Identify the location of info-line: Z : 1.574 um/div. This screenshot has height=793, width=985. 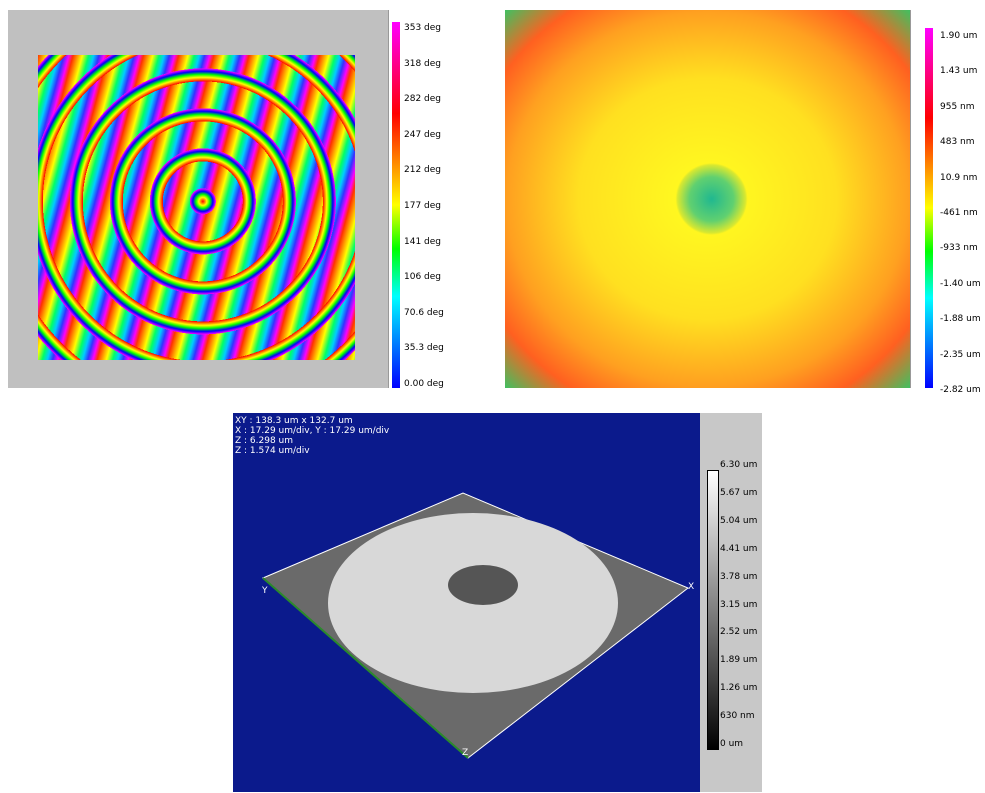
(272, 451).